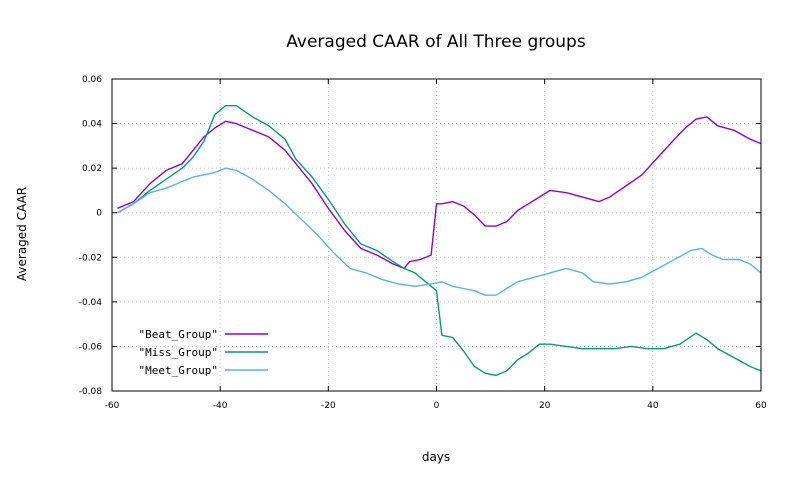  What do you see at coordinates (90, 258) in the screenshot?
I see `y-tick-label: -0.02` at bounding box center [90, 258].